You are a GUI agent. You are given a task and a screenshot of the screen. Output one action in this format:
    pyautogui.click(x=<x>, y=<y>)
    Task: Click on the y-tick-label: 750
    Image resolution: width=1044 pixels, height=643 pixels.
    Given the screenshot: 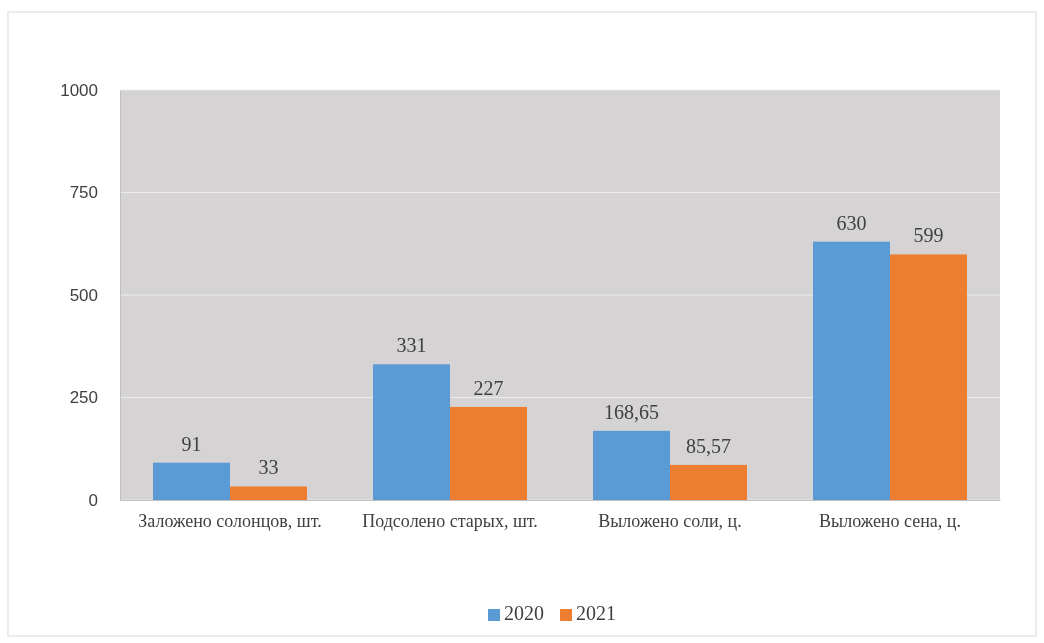 What is the action you would take?
    pyautogui.click(x=83, y=193)
    